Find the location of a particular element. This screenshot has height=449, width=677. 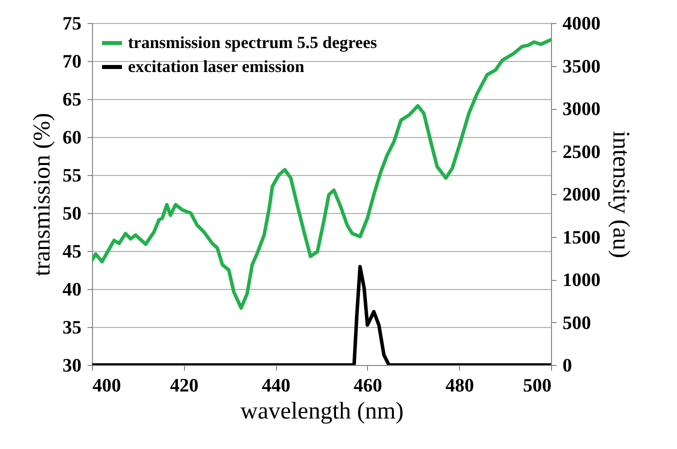

y-tick-label: 70 is located at coordinates (72, 62).